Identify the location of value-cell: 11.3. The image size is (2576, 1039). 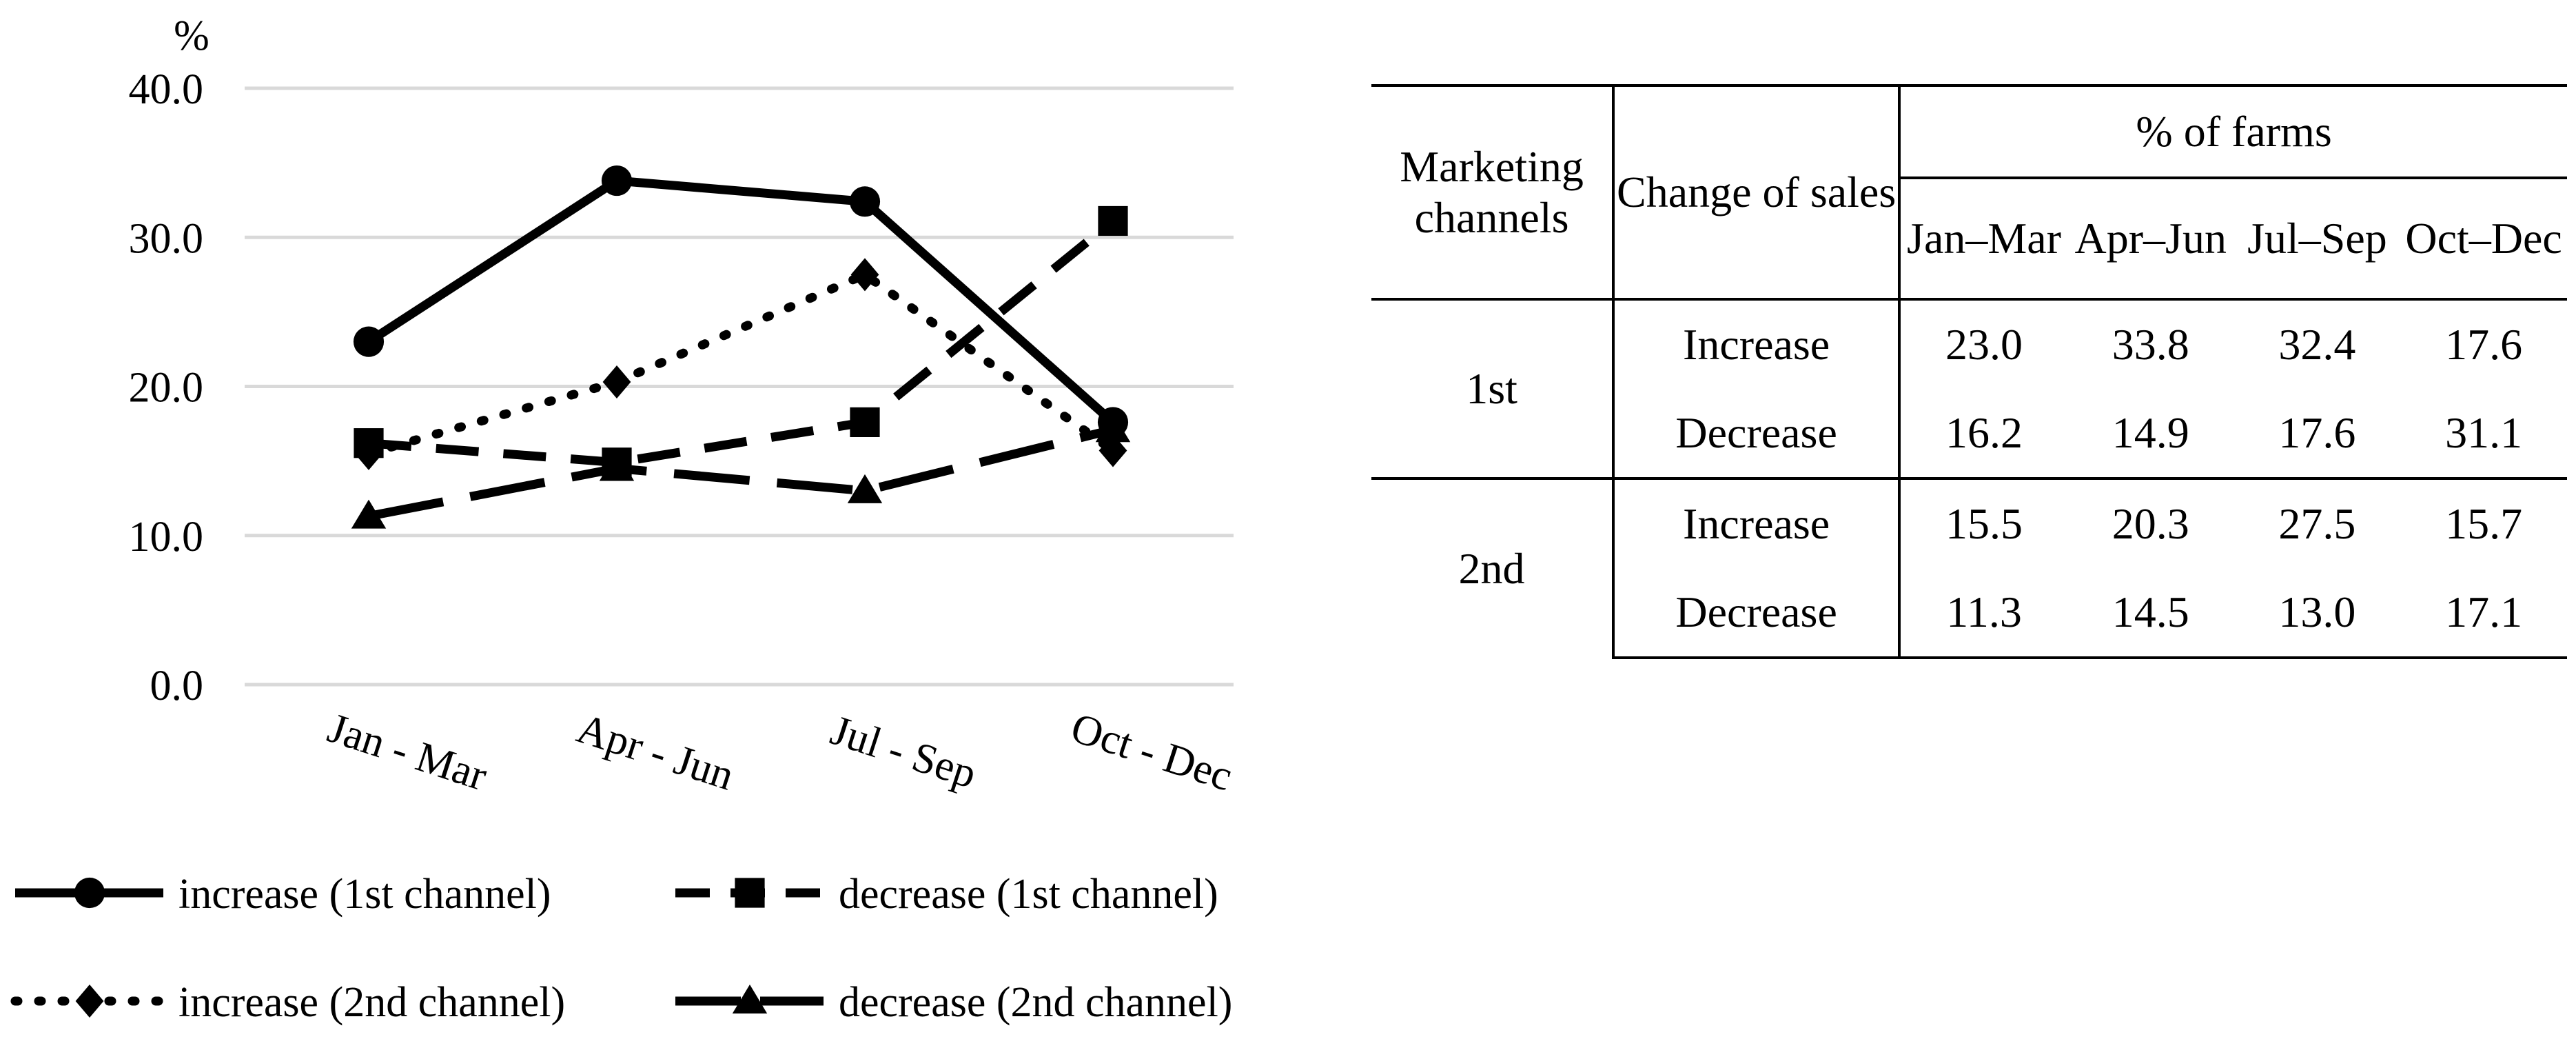
(1983, 613).